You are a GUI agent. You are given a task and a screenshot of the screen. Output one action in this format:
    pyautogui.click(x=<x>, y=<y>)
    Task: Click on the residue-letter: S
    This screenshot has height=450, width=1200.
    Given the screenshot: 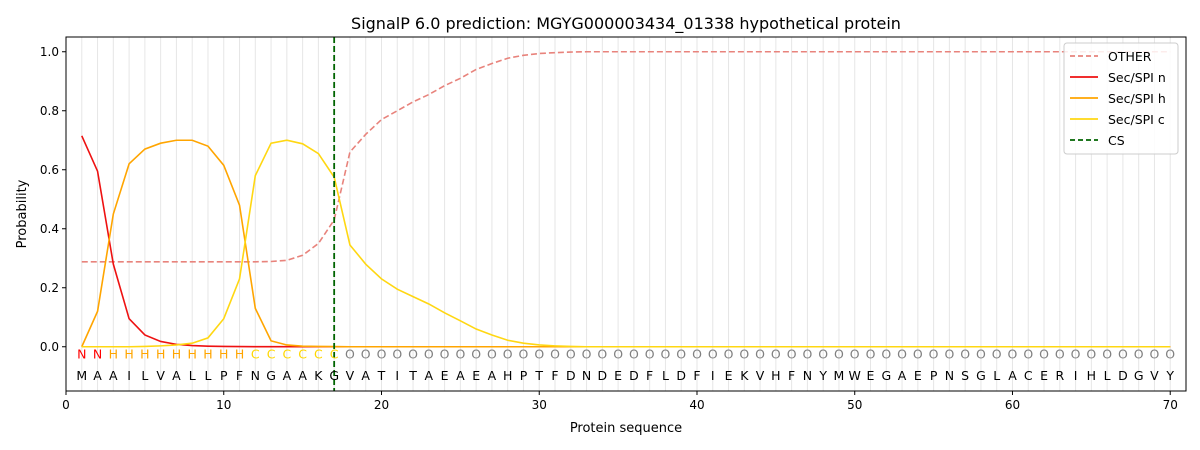 What is the action you would take?
    pyautogui.click(x=965, y=375)
    